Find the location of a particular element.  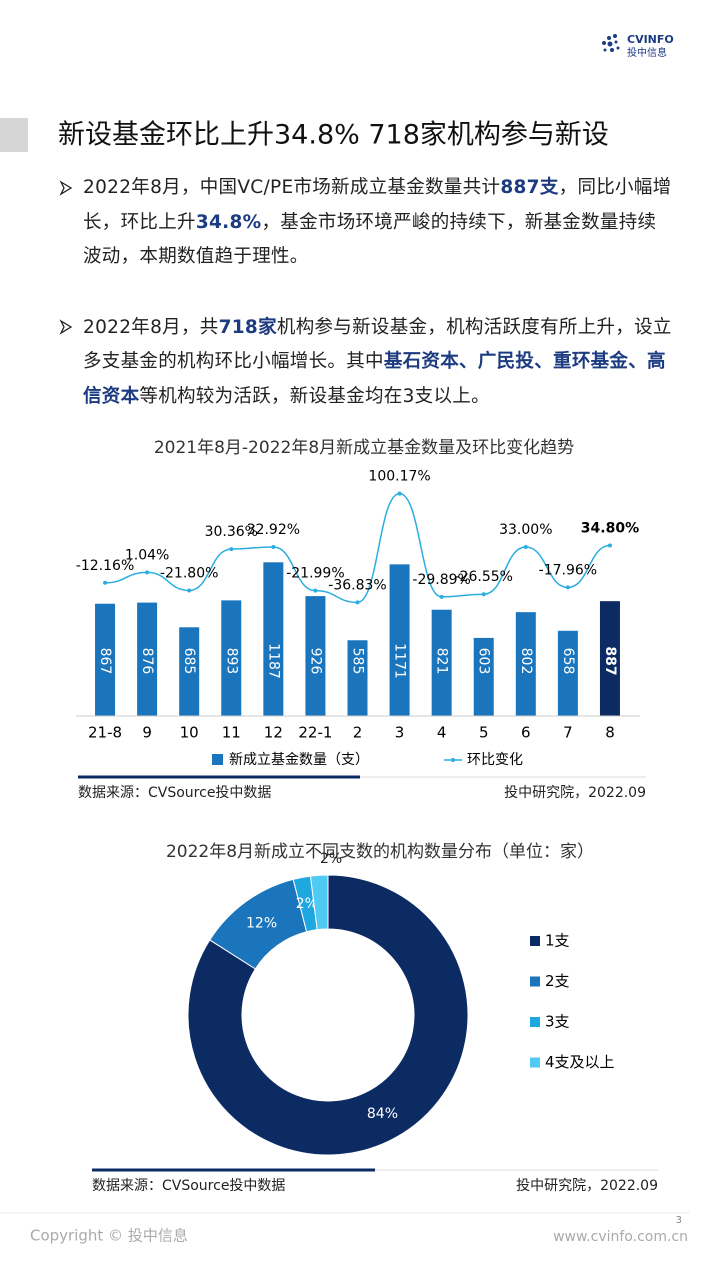

bar-label: 821 is located at coordinates (442, 661).